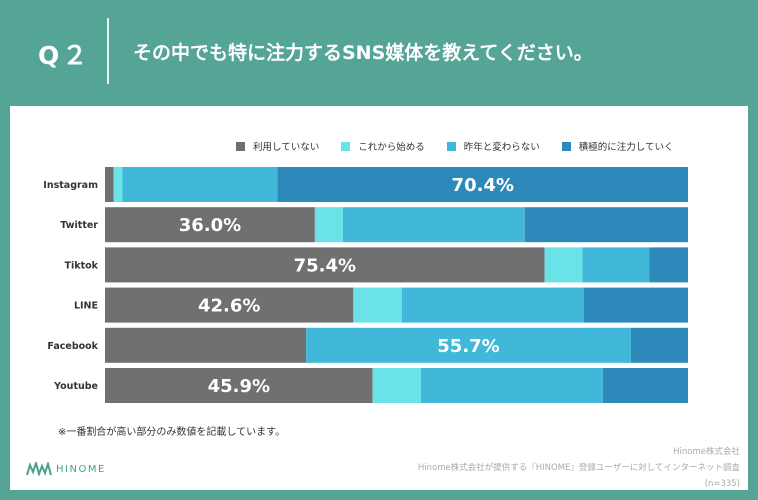 Image resolution: width=758 pixels, height=500 pixels. What do you see at coordinates (82, 265) in the screenshot?
I see `category-label: Tiktok` at bounding box center [82, 265].